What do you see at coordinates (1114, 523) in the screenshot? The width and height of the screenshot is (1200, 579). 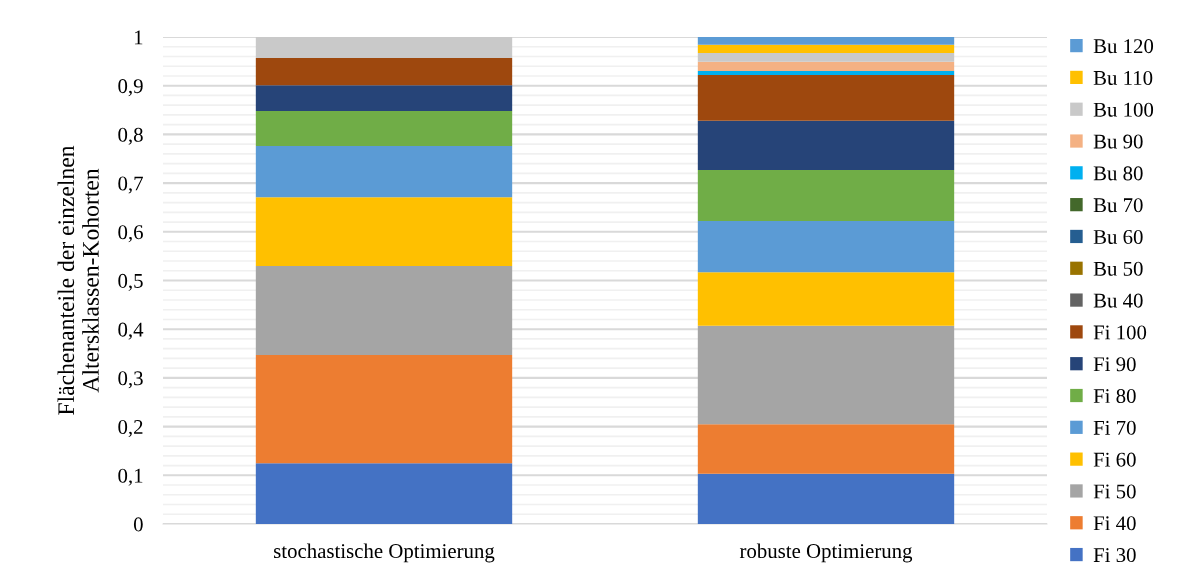 I see `legend-label: Fi 40` at bounding box center [1114, 523].